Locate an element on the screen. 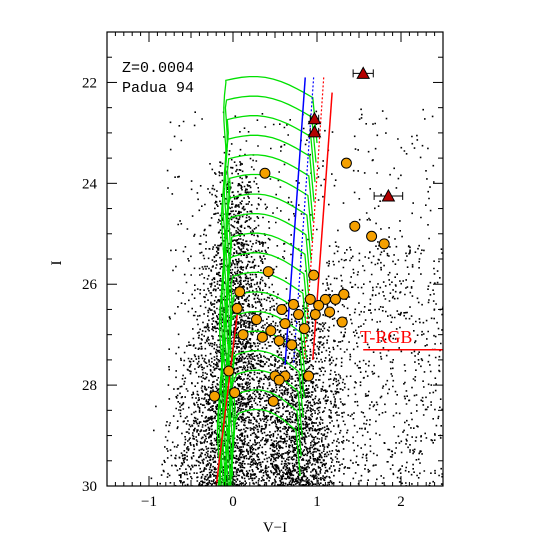  metallicity-label: Z=0.0004 is located at coordinates (158, 68).